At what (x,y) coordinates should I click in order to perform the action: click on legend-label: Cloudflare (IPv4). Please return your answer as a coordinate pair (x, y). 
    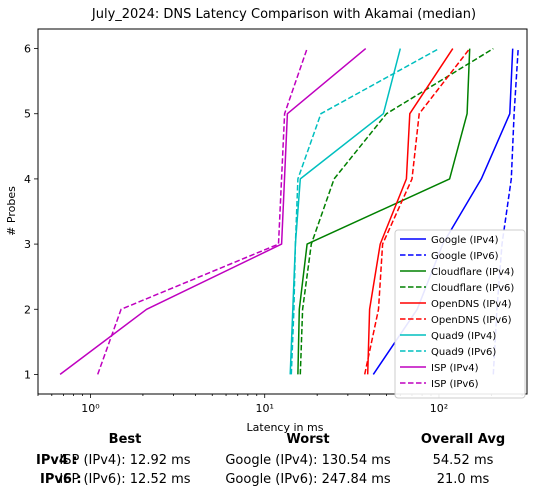
    Looking at the image, I should click on (472, 272).